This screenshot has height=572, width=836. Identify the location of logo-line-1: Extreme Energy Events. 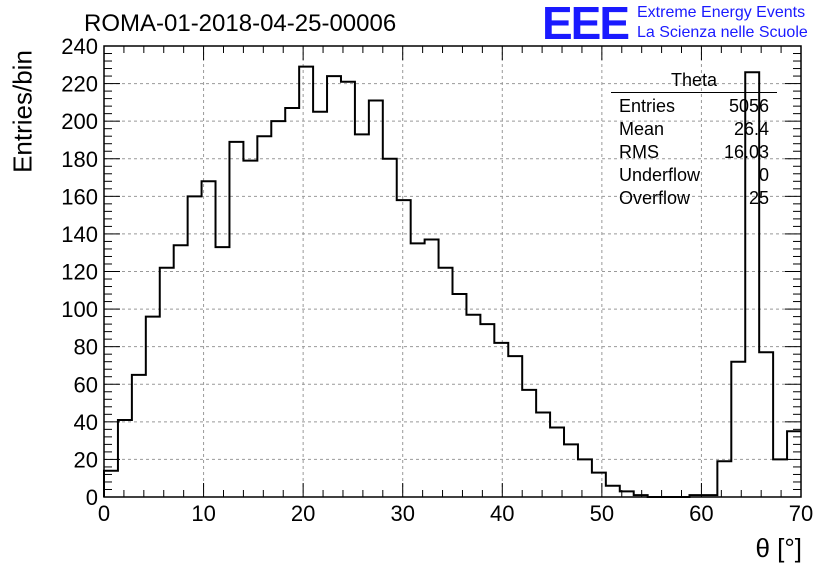
(721, 12).